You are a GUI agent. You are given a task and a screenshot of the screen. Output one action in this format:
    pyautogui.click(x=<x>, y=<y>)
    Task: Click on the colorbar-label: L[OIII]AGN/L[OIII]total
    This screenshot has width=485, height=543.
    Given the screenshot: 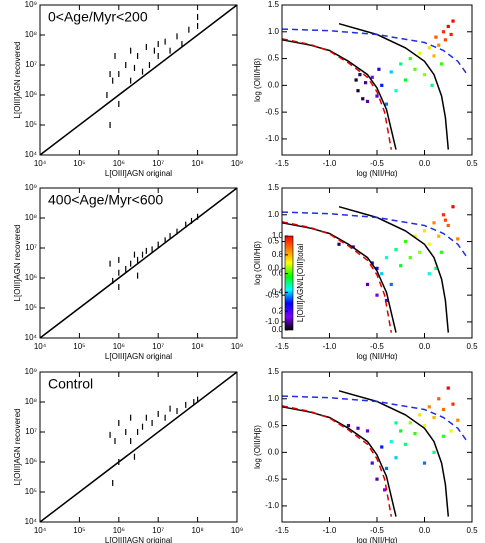 What is the action you would take?
    pyautogui.click(x=300, y=283)
    